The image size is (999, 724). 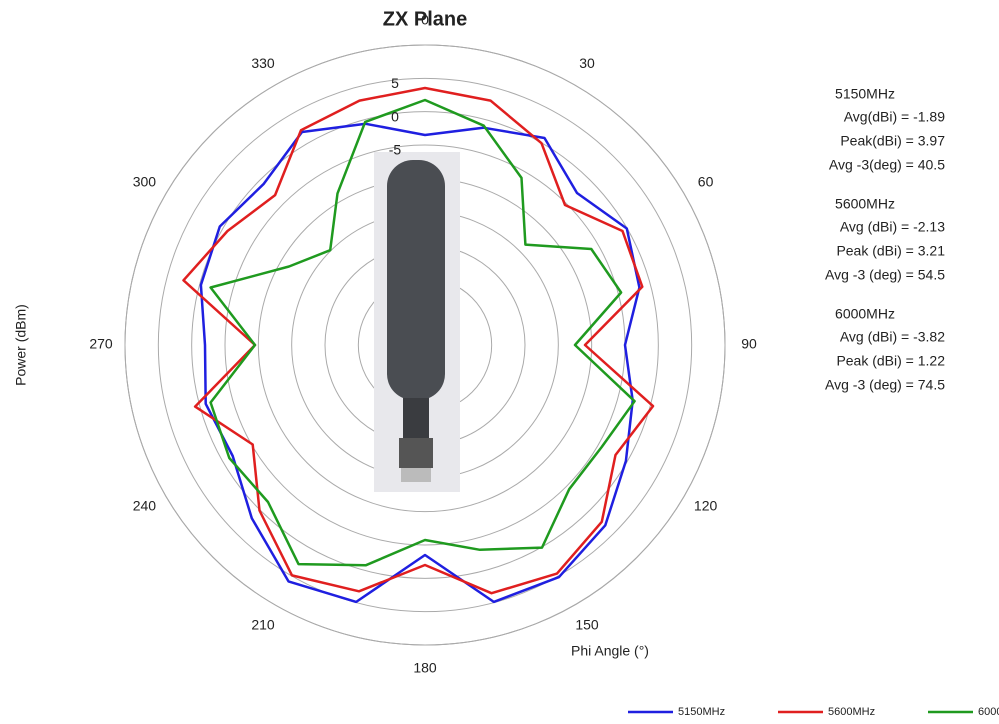 What do you see at coordinates (145, 182) in the screenshot?
I see `theta-tick-label: 300` at bounding box center [145, 182].